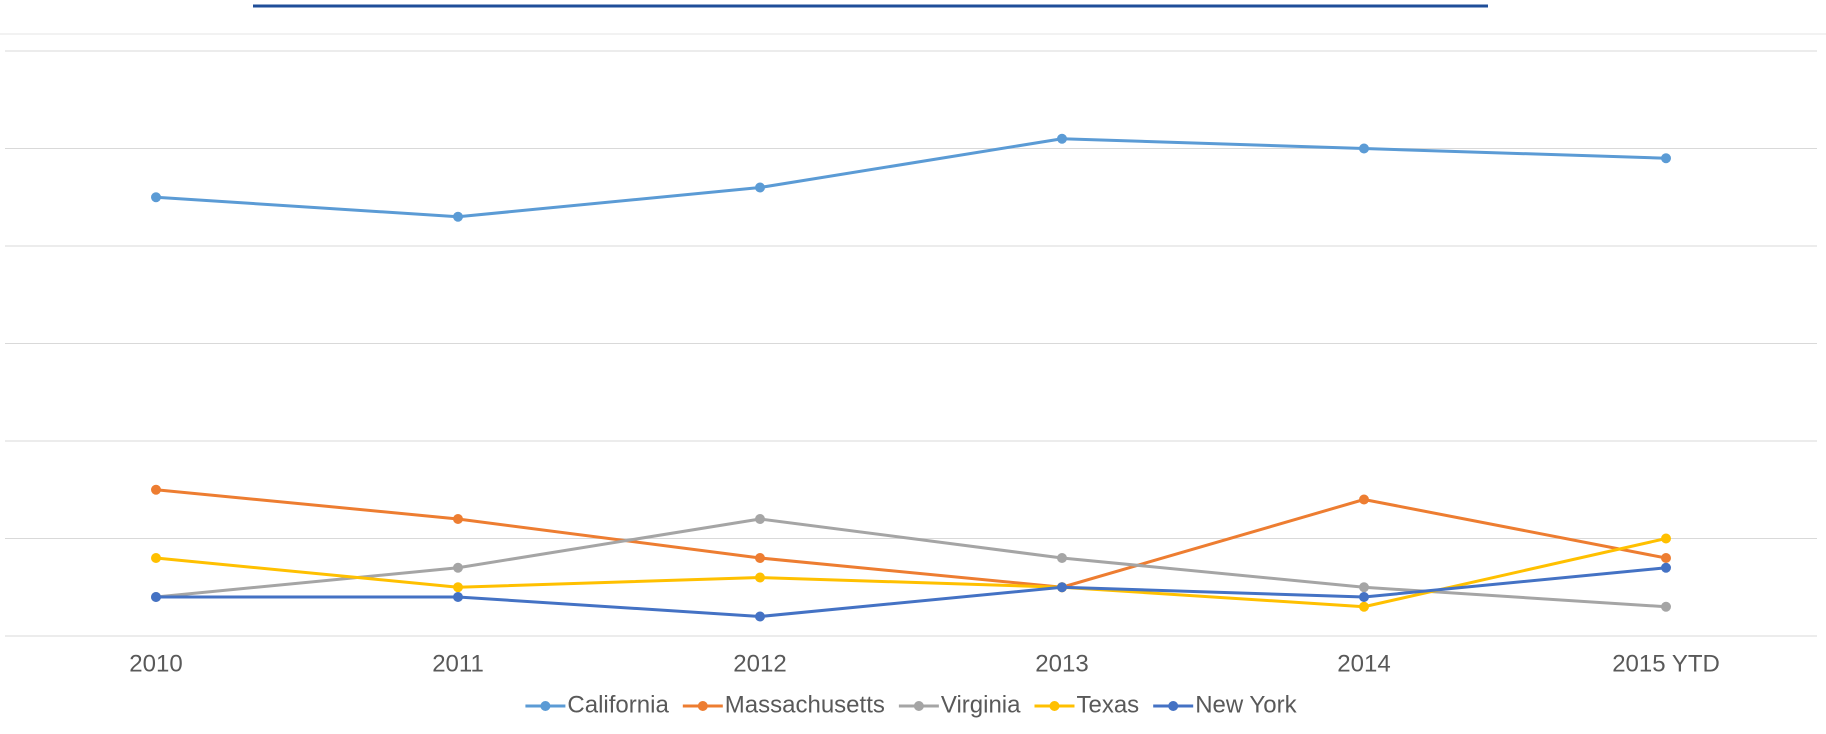 This screenshot has width=1826, height=734. What do you see at coordinates (155, 663) in the screenshot?
I see `x-tick-label: 2010` at bounding box center [155, 663].